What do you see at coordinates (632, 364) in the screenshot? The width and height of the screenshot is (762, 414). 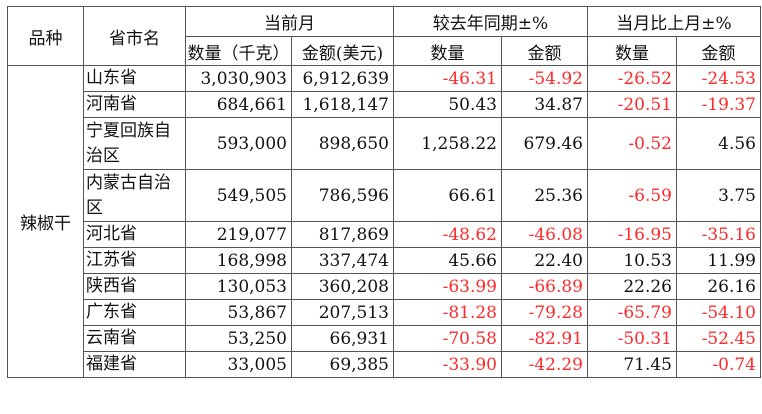 I see `mom-qty-cell: 71.45` at bounding box center [632, 364].